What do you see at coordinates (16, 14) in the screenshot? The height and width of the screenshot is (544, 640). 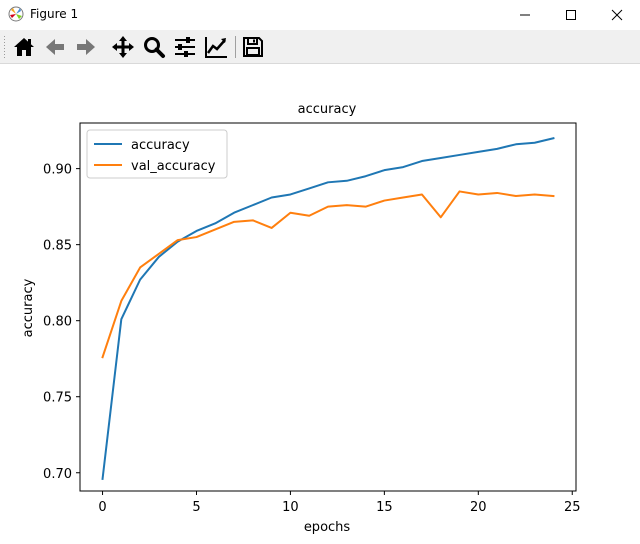 I see `matplotlib-logo-icon` at bounding box center [16, 14].